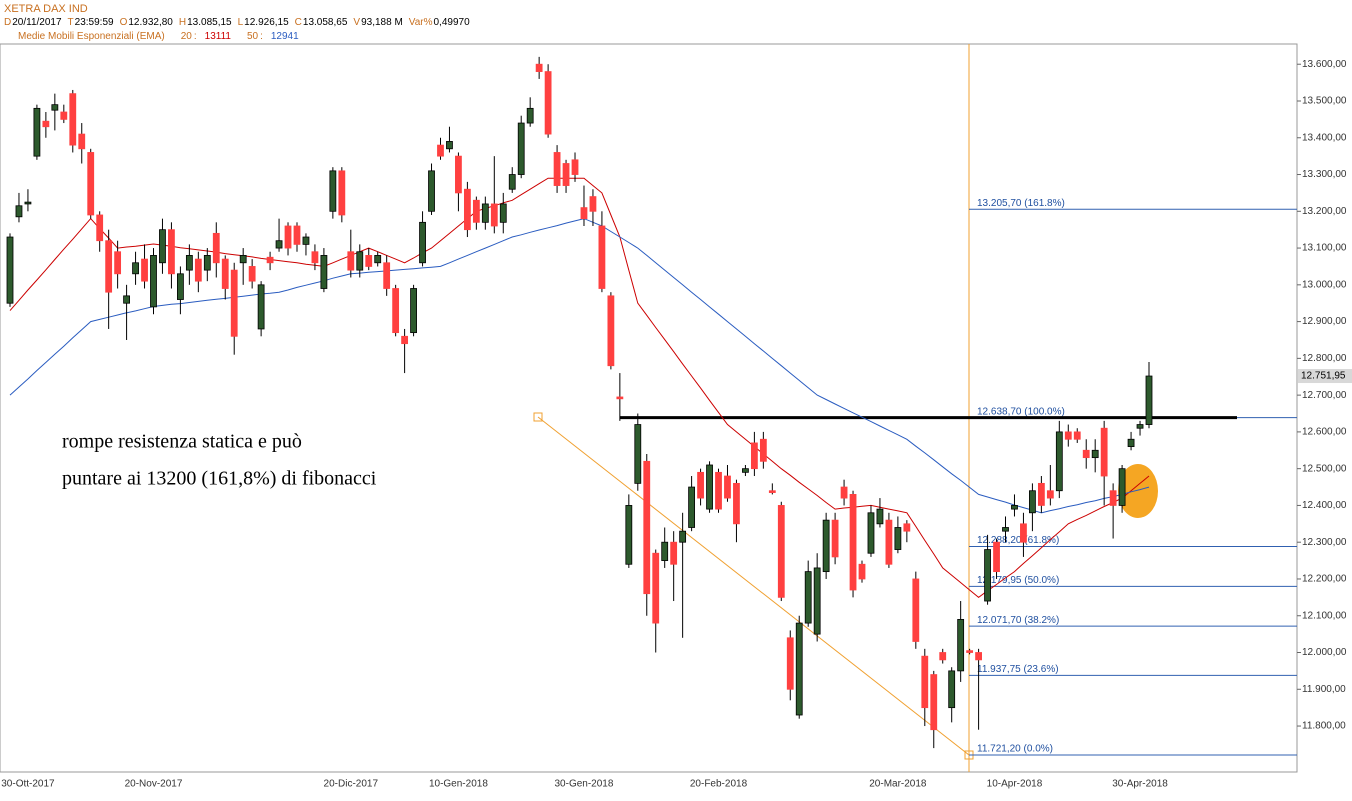  Describe the element at coordinates (1324, 468) in the screenshot. I see `y-tick-label: 12.500,00` at that location.